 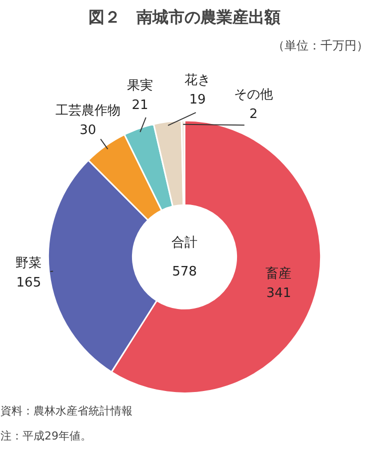 I want to click on data-label: 21, so click(x=140, y=106).